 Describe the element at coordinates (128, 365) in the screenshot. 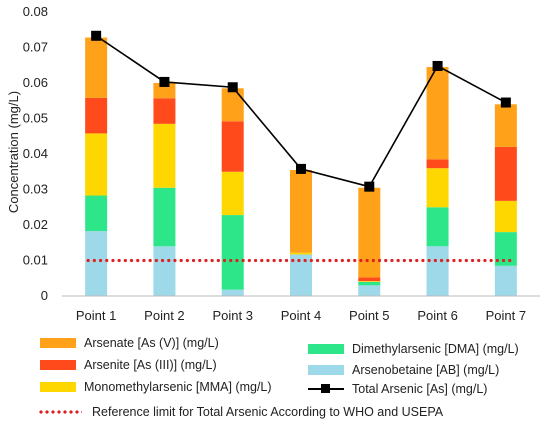

I see `legend-item-arsenite: Arsenite [As (III)] (mg/L)` at that location.